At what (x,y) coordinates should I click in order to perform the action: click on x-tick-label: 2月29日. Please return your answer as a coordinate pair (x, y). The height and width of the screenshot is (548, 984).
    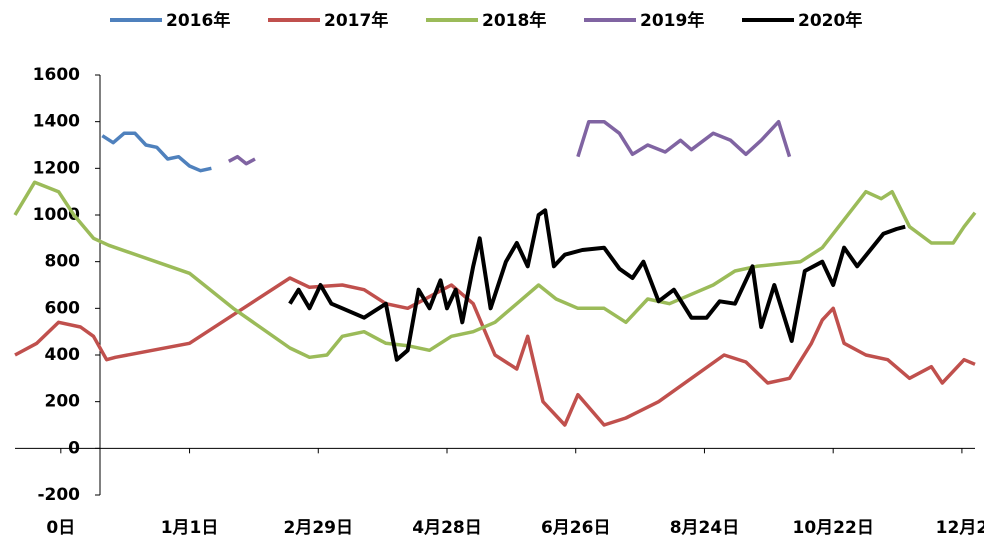
    Looking at the image, I should click on (319, 528).